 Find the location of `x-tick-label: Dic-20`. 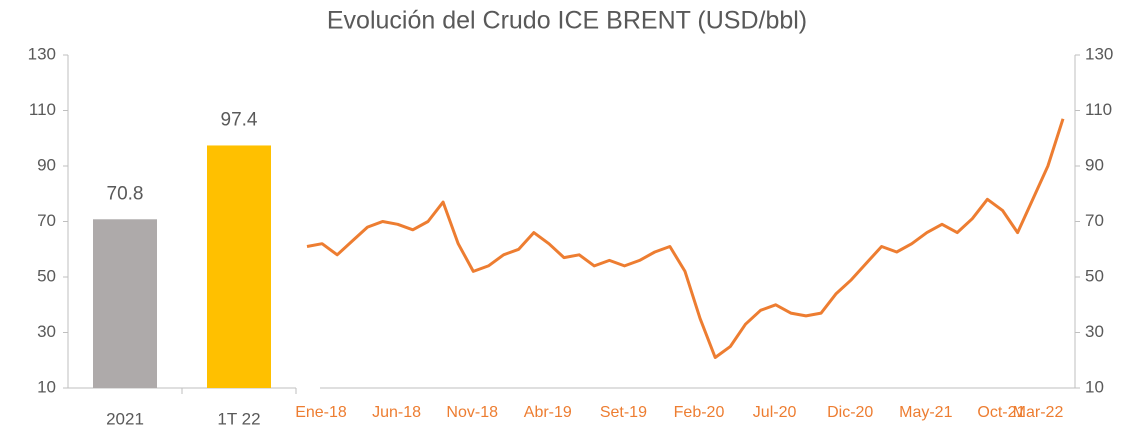

x-tick-label: Dic-20 is located at coordinates (850, 412).